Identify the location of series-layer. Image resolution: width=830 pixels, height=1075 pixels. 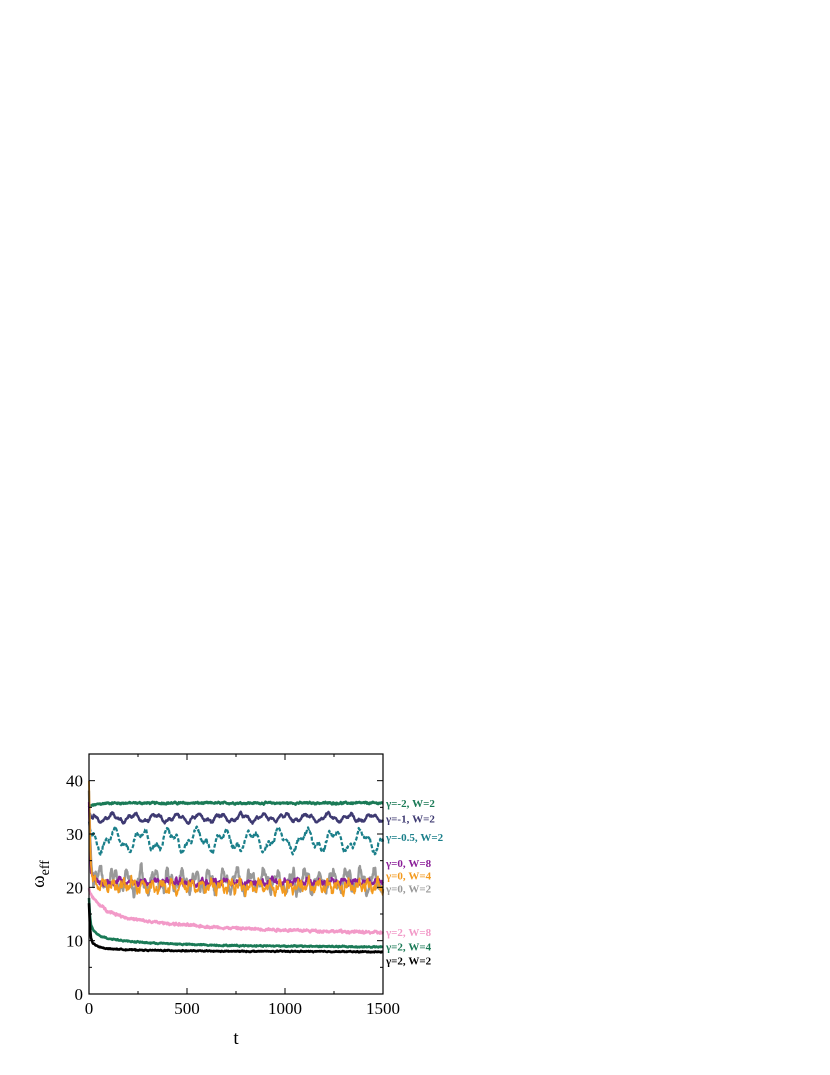
(236, 867).